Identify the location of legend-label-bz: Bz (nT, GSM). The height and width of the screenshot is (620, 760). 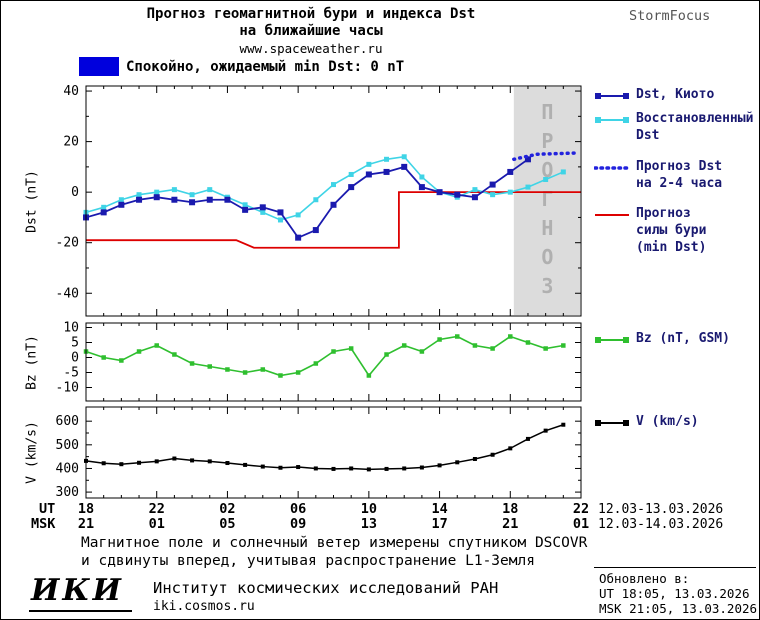
(683, 338).